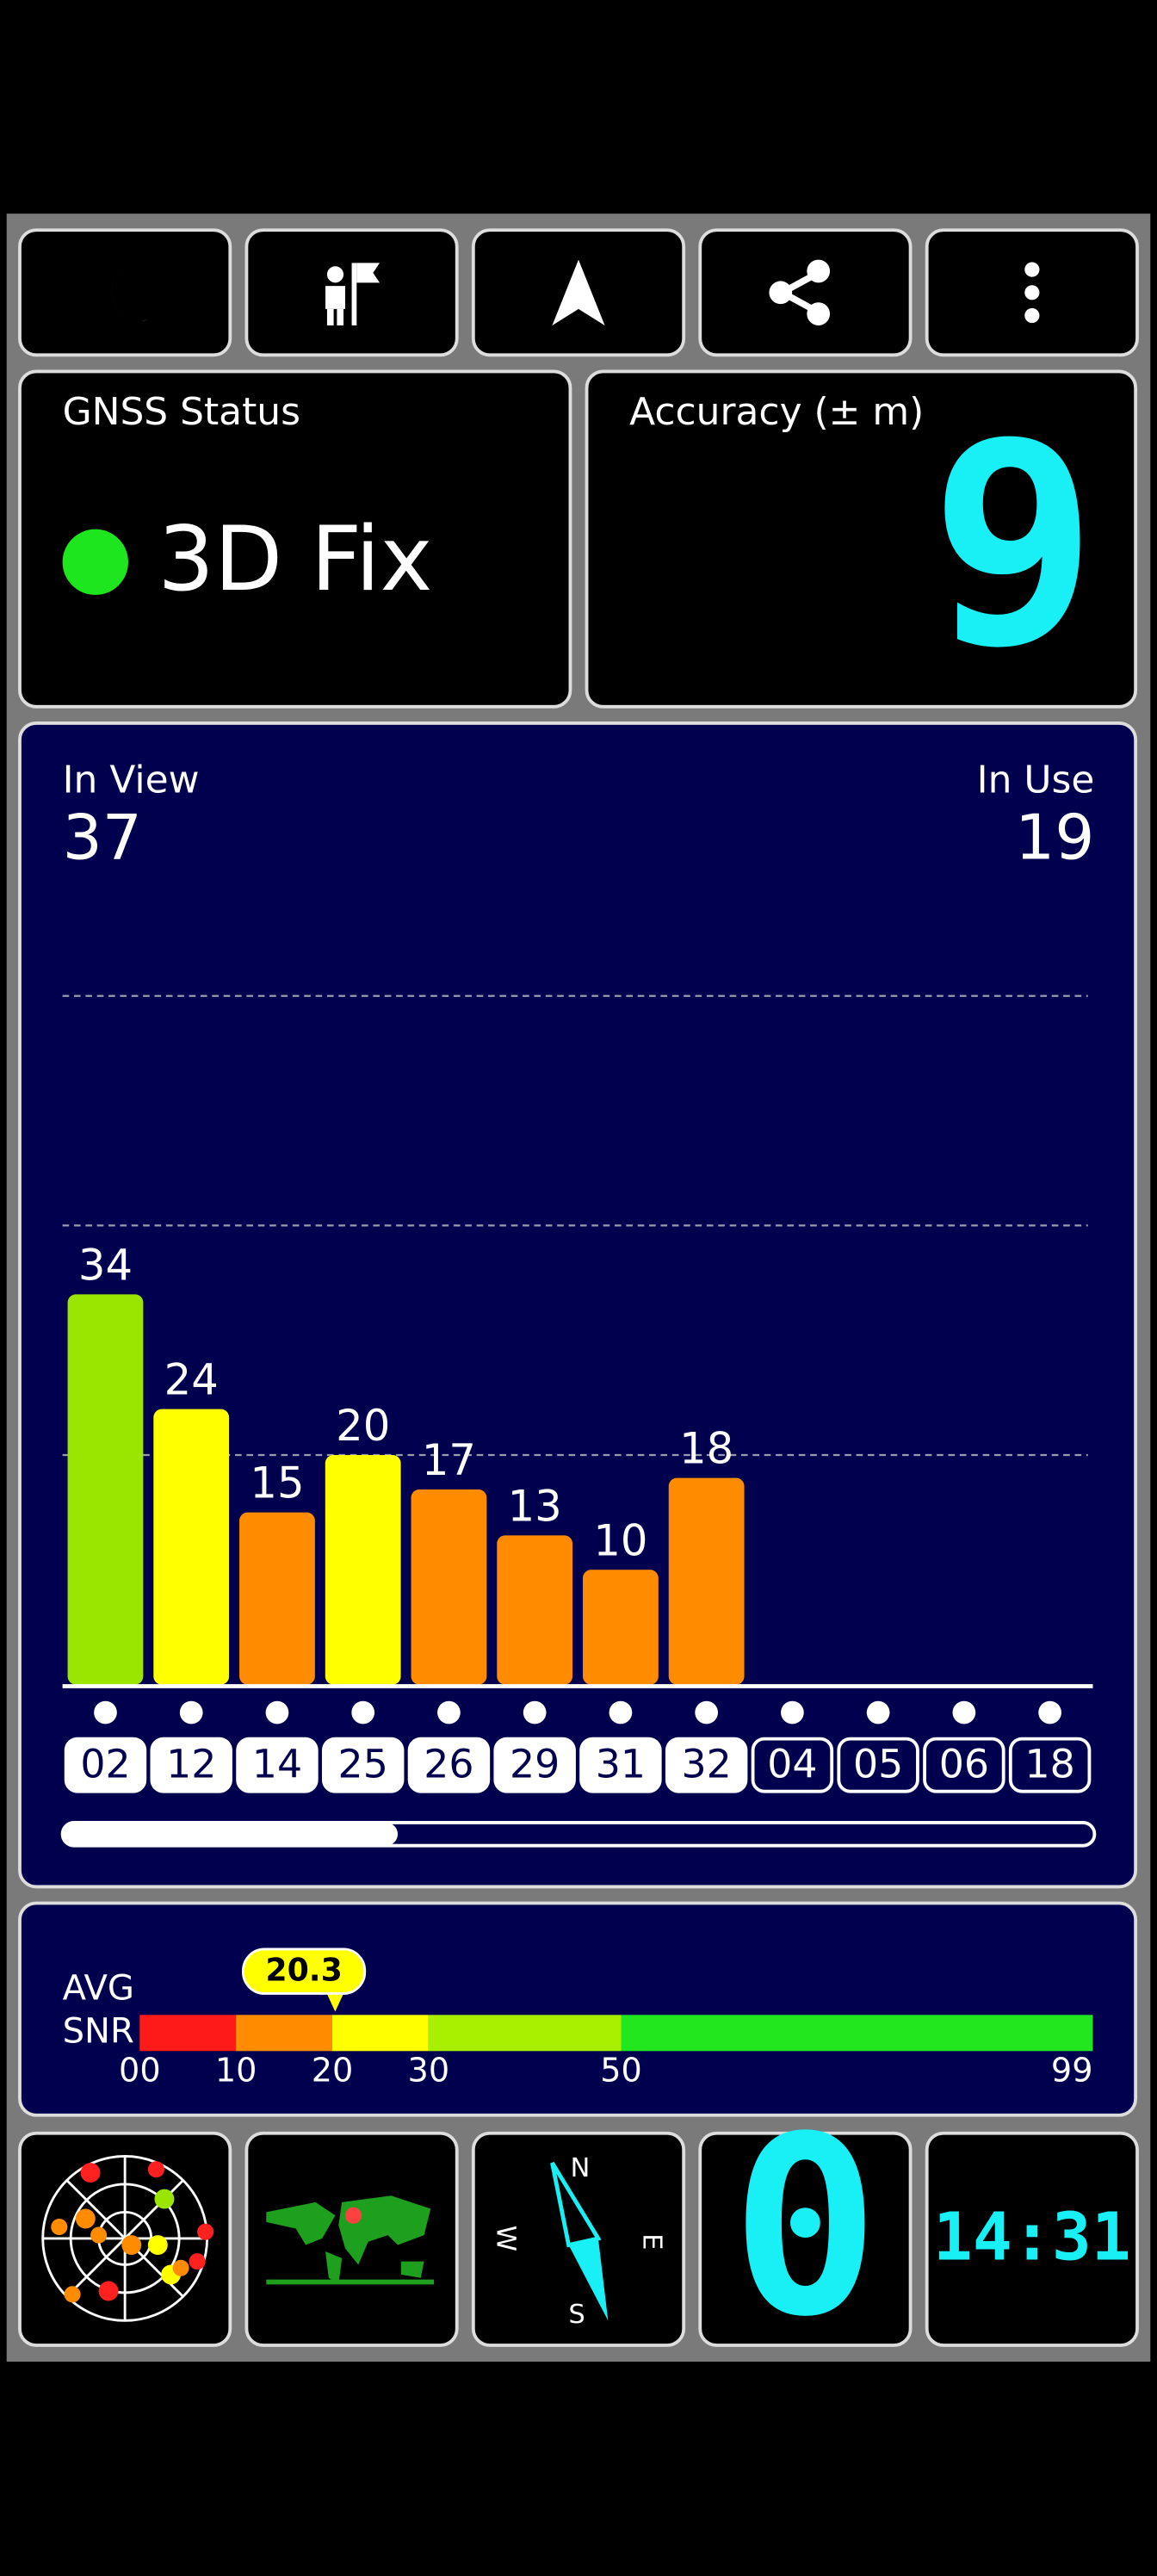 Image resolution: width=1157 pixels, height=2576 pixels. I want to click on night-mode-button, so click(125, 293).